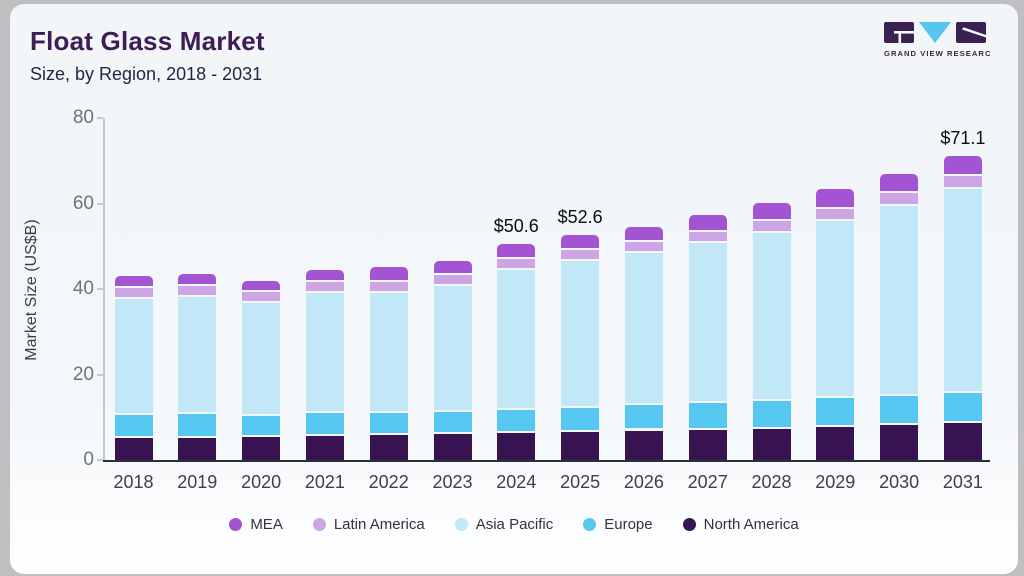 The height and width of the screenshot is (576, 1024). What do you see at coordinates (261, 298) in the screenshot?
I see `bar-segment-latin-america-2020` at bounding box center [261, 298].